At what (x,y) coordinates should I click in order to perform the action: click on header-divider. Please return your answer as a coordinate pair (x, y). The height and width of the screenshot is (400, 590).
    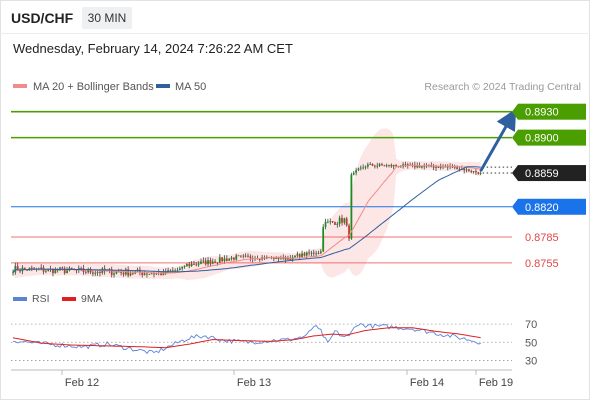
    Looking at the image, I should click on (294, 33).